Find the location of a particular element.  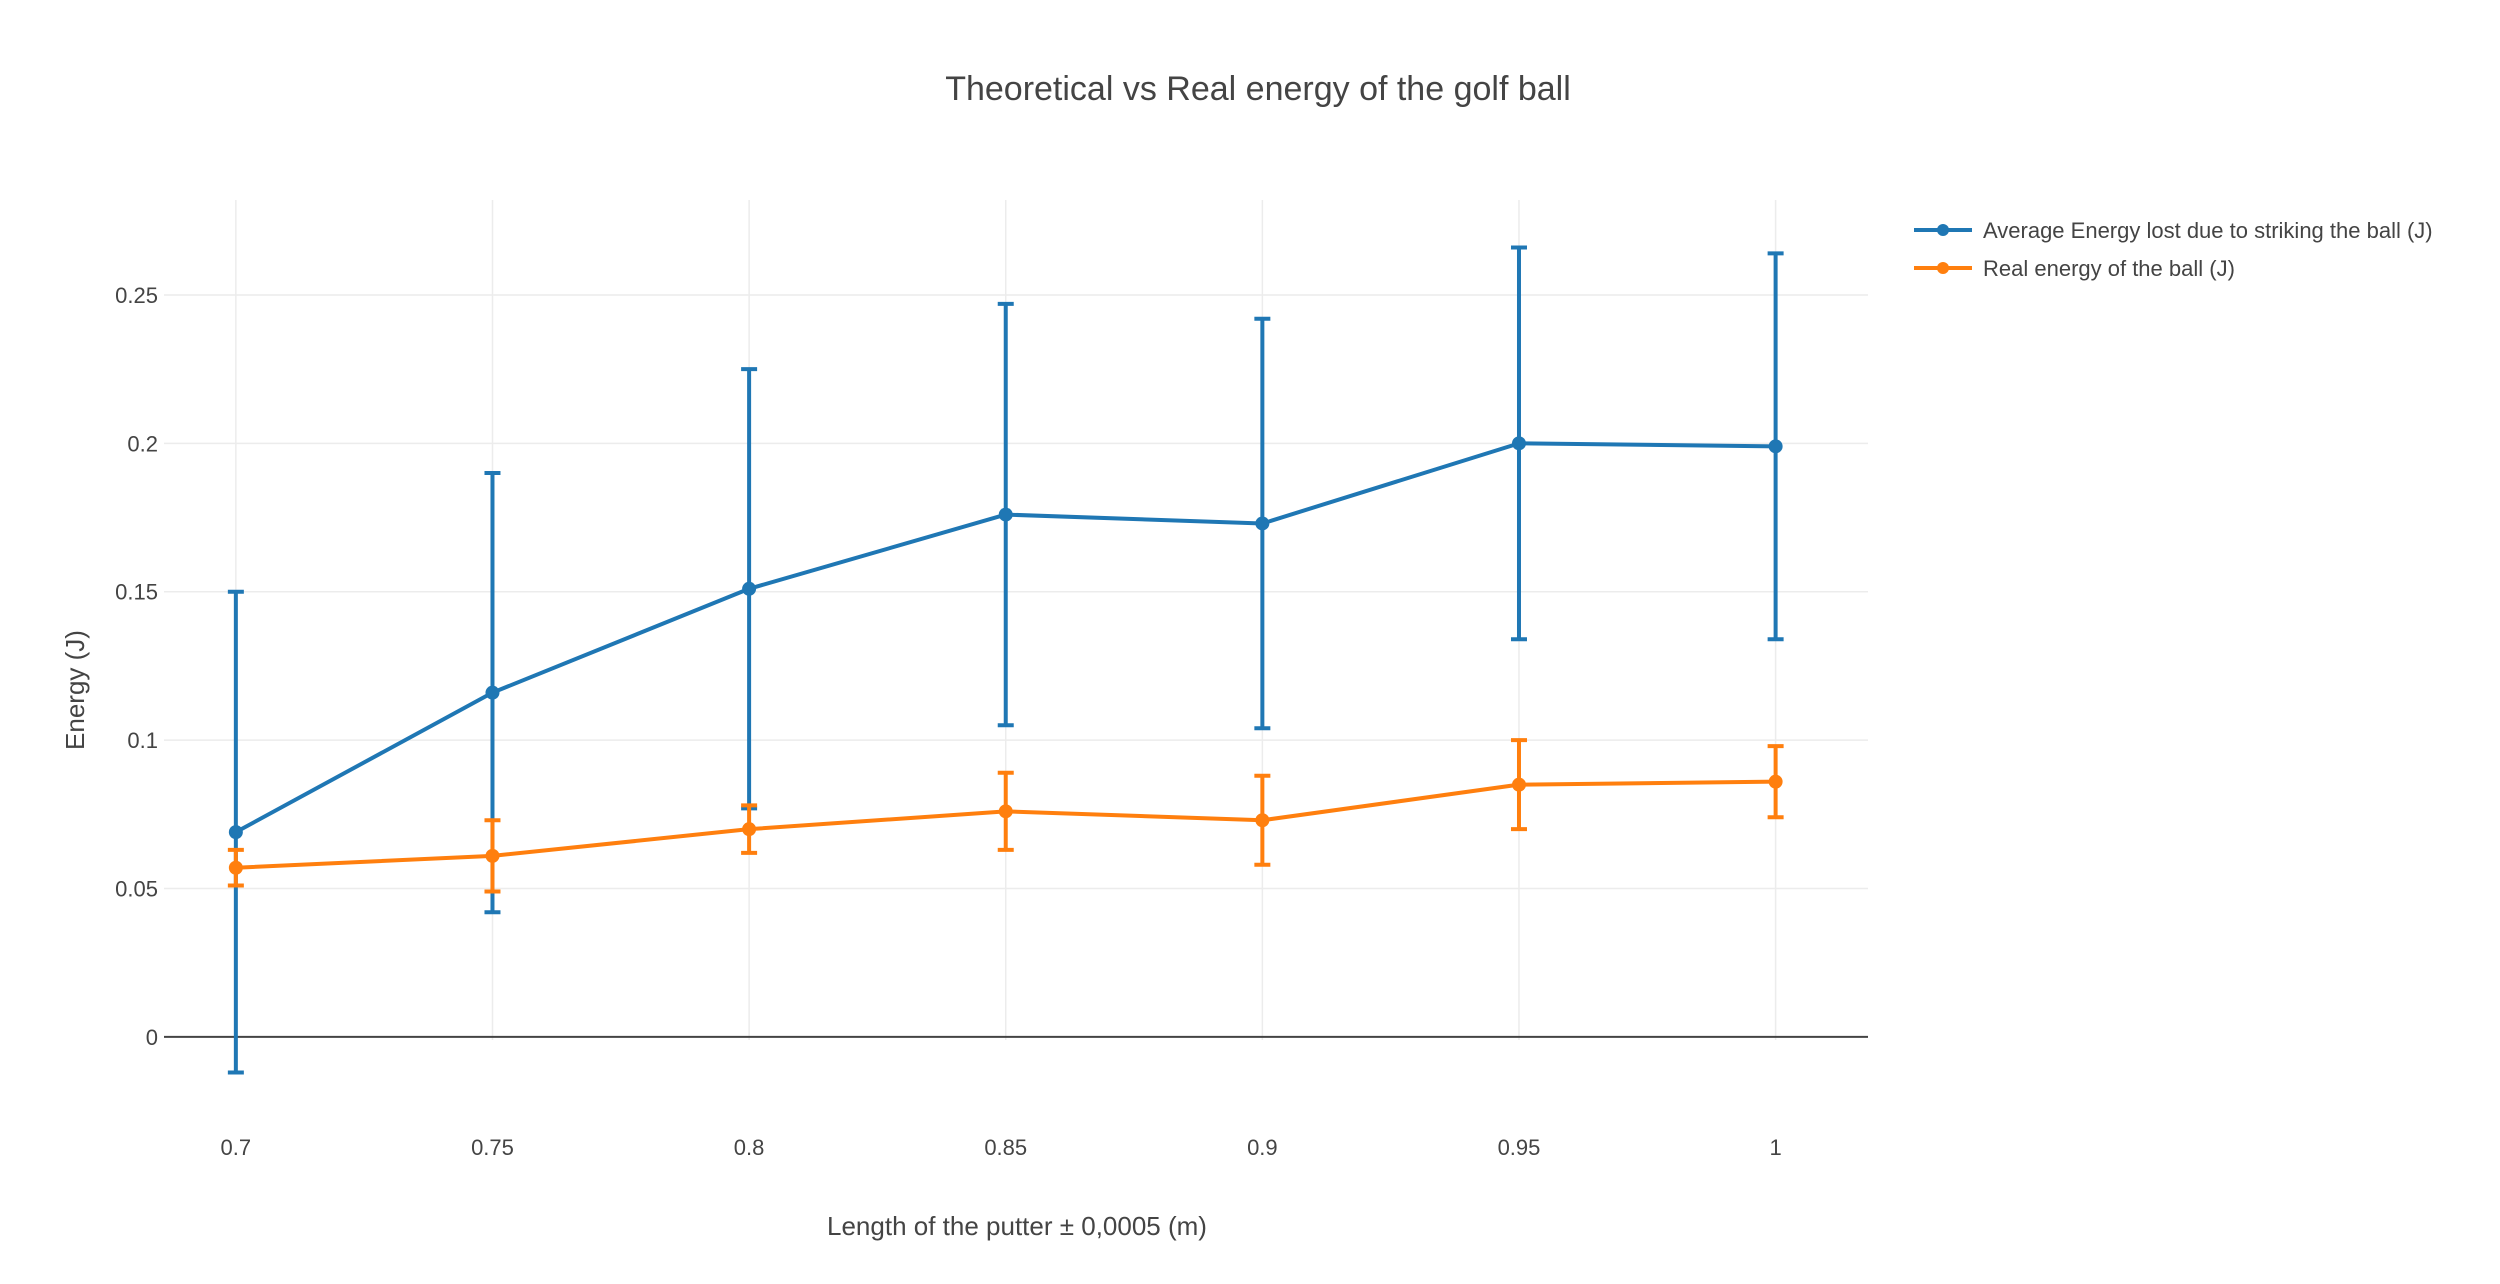

y-axis-title: Energy (J) is located at coordinates (75, 690).